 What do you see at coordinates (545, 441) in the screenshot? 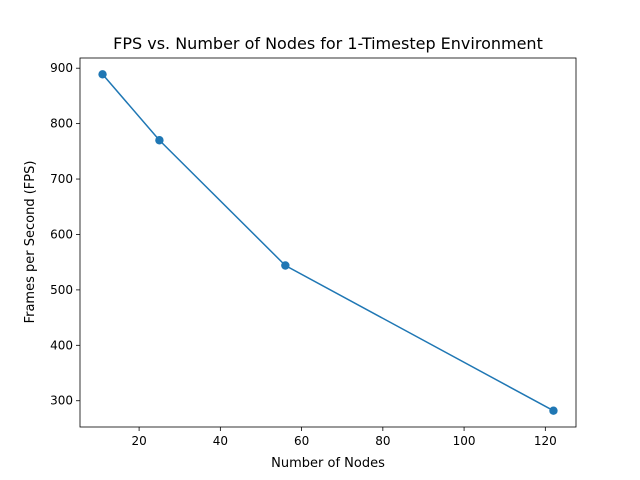
I see `x-tick-label: 120` at bounding box center [545, 441].